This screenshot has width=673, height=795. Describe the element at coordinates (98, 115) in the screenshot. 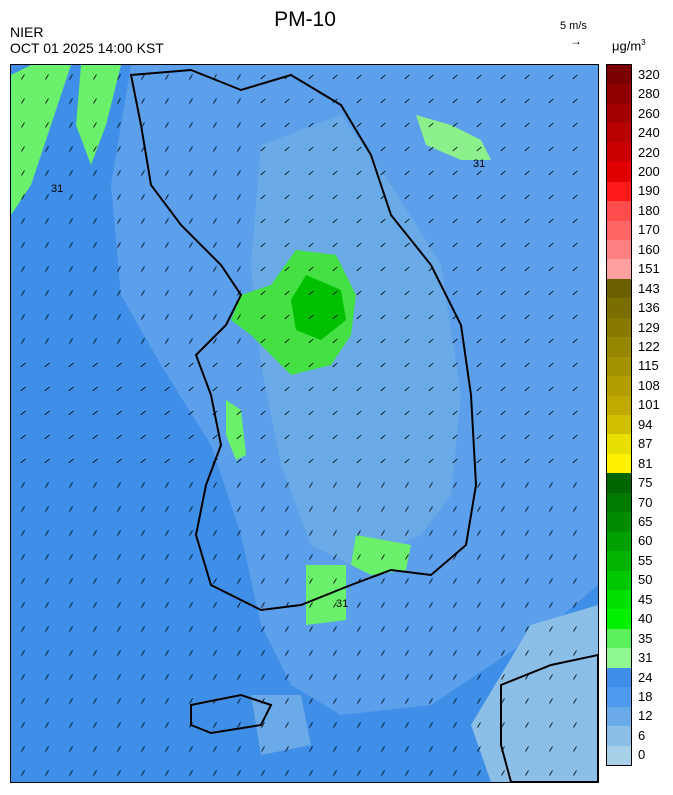

I see `north-green-area` at that location.